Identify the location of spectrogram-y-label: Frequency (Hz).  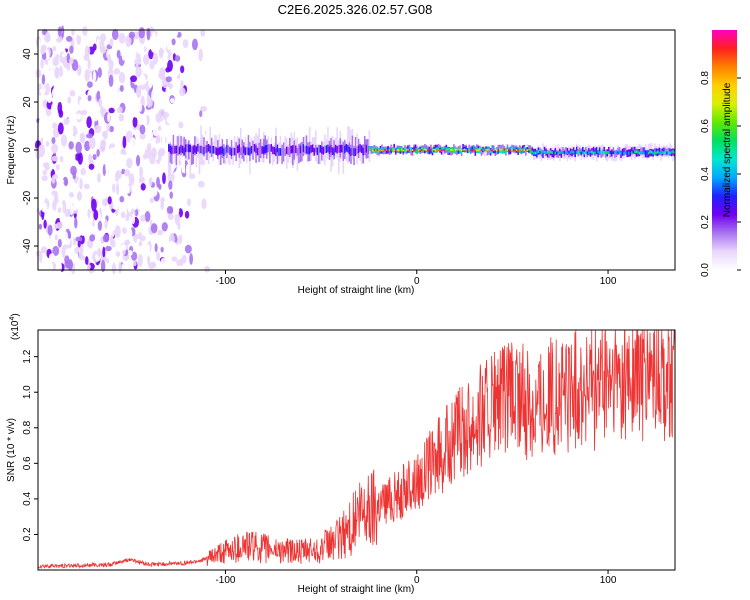
(11, 150).